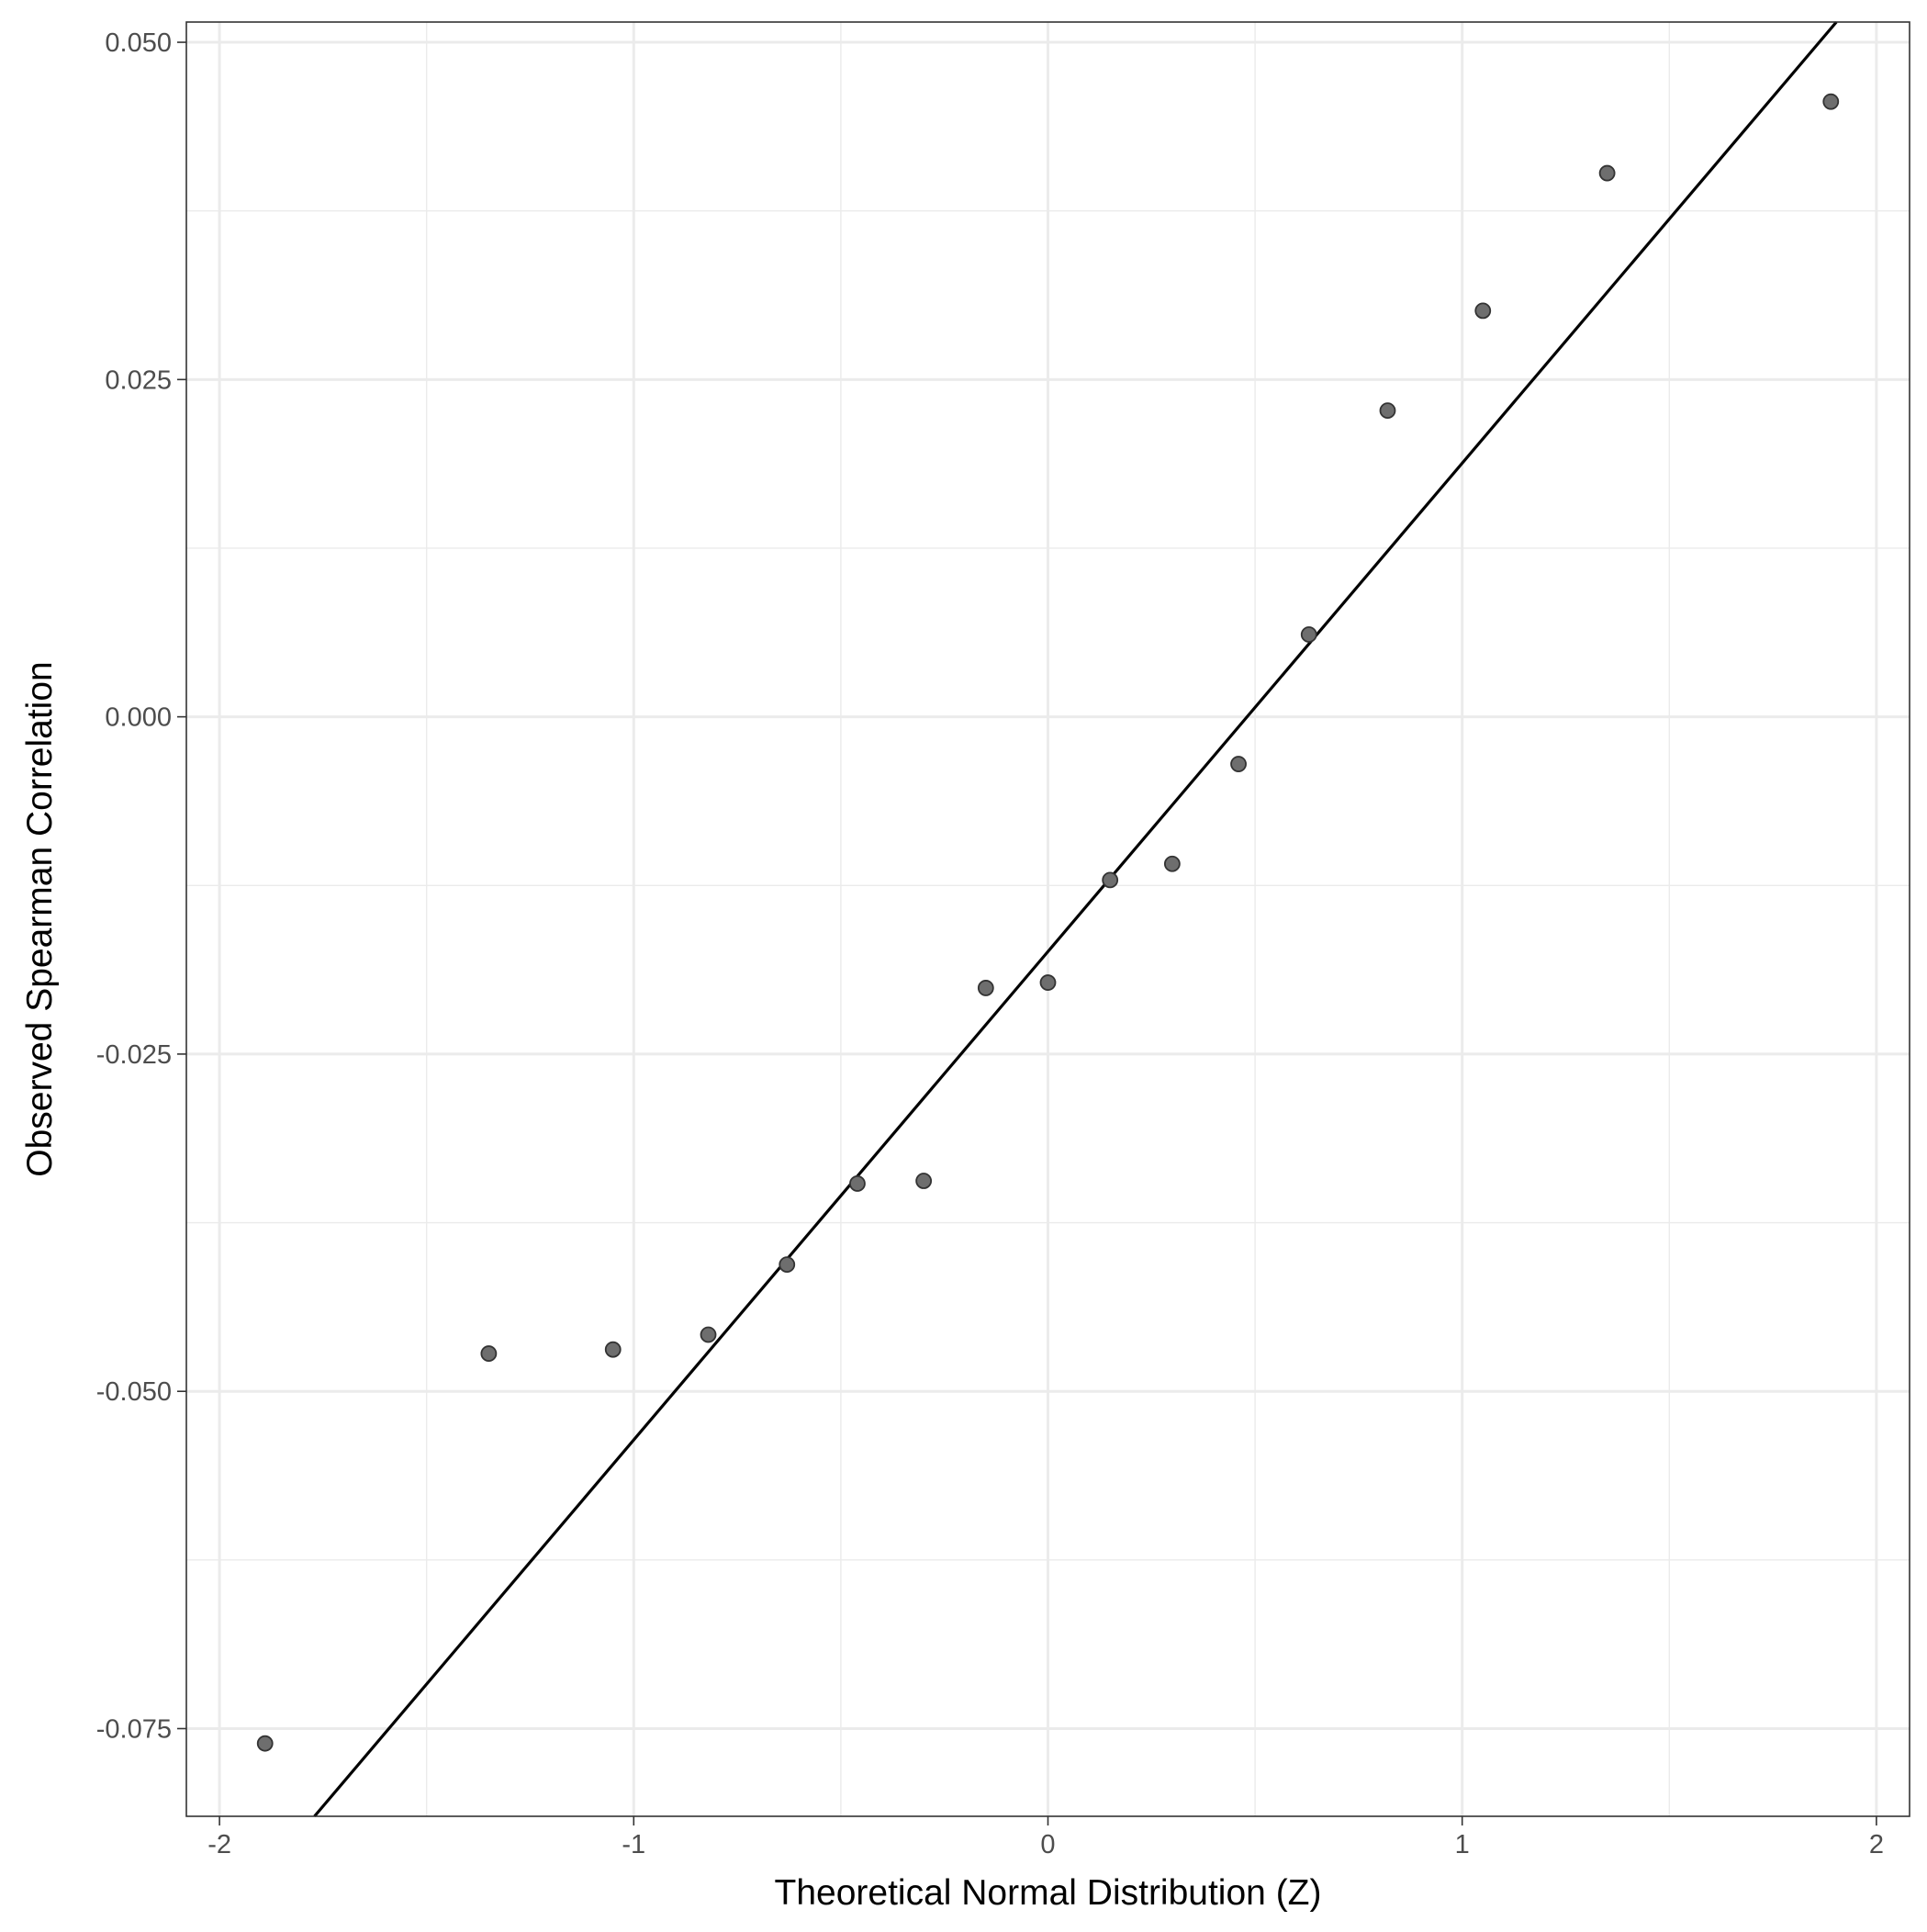  I want to click on x-axis-title: Theoretical Normal Distribution (Z), so click(1048, 1893).